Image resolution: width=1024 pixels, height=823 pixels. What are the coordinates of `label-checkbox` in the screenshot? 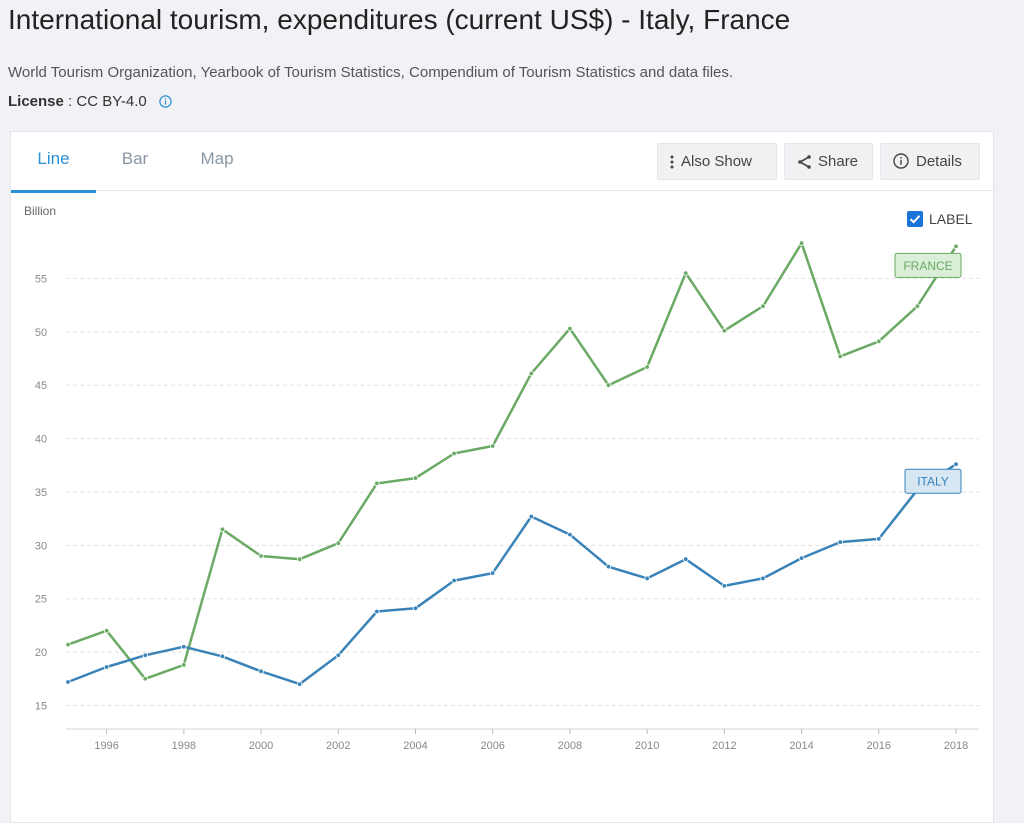 It's located at (915, 219).